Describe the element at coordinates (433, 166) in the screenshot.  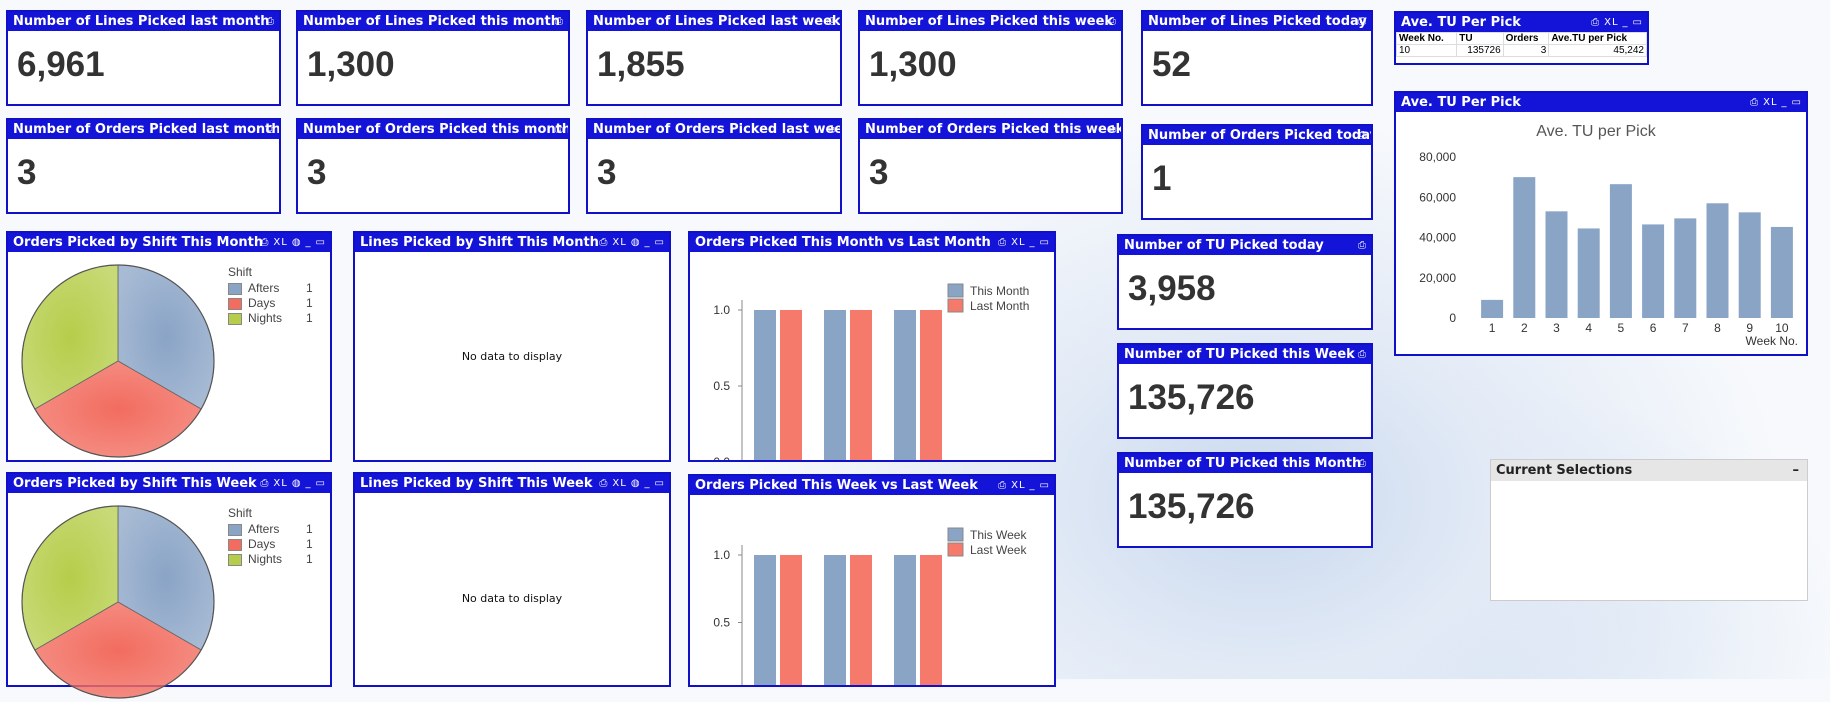
I see `kpi-orders-this-month: Number of Orders Picked this month ⎙ 3` at that location.